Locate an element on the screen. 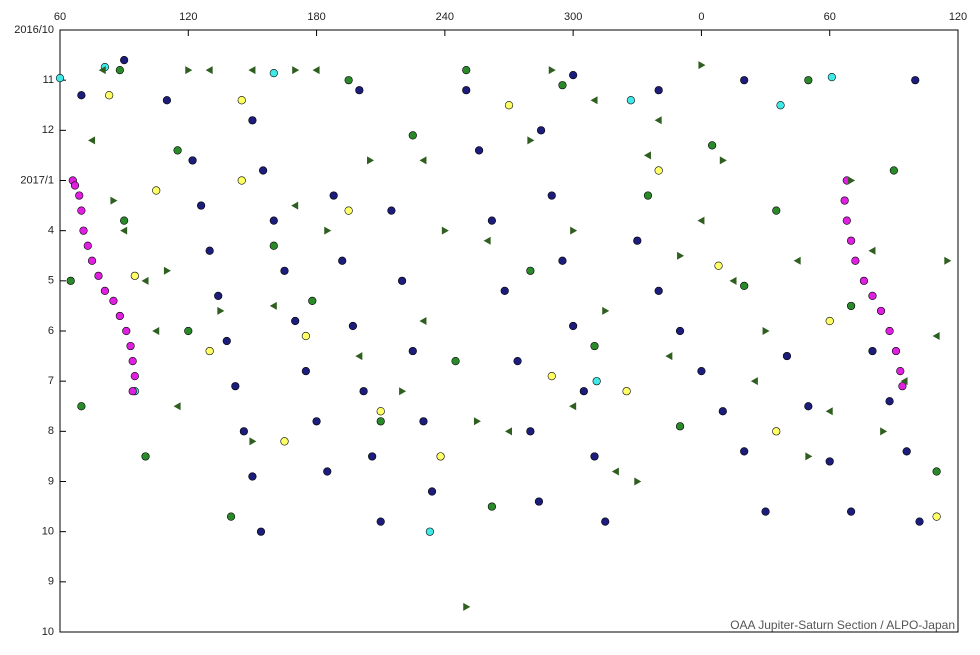 This screenshot has width=980, height=655. x-tick-label: 240 is located at coordinates (445, 17).